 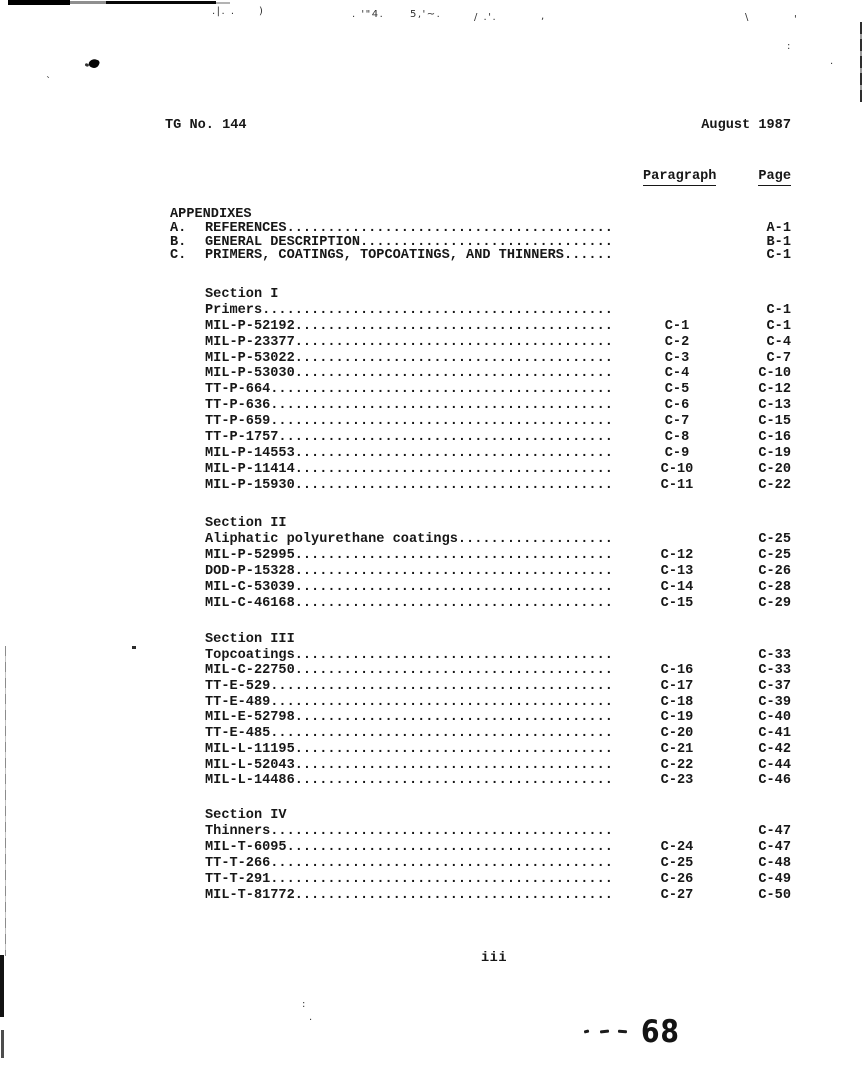 What do you see at coordinates (250, 587) in the screenshot?
I see `toc-title: MIL-C-53039` at bounding box center [250, 587].